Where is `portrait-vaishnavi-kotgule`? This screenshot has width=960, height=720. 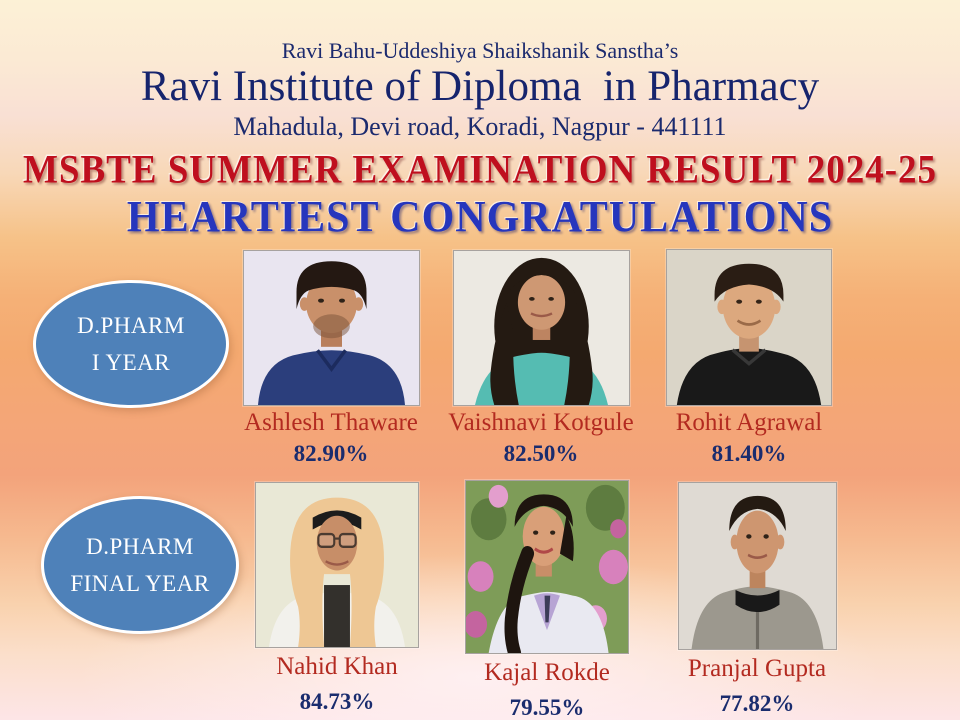 portrait-vaishnavi-kotgule is located at coordinates (541, 328).